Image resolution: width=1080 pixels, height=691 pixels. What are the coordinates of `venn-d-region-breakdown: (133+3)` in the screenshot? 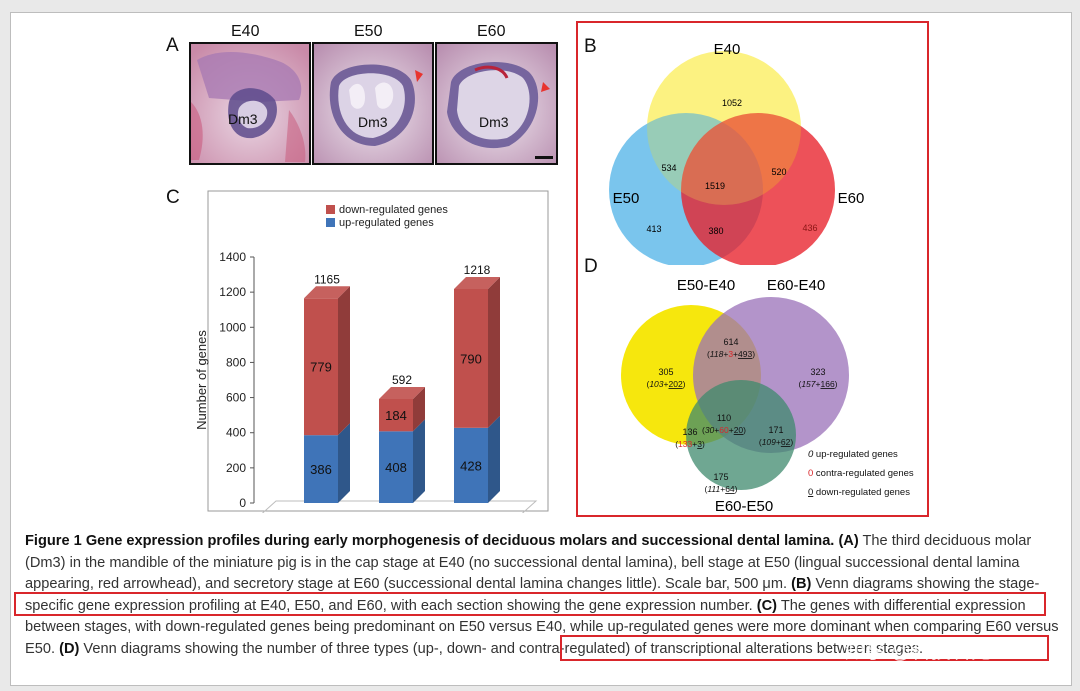 It's located at (690, 444).